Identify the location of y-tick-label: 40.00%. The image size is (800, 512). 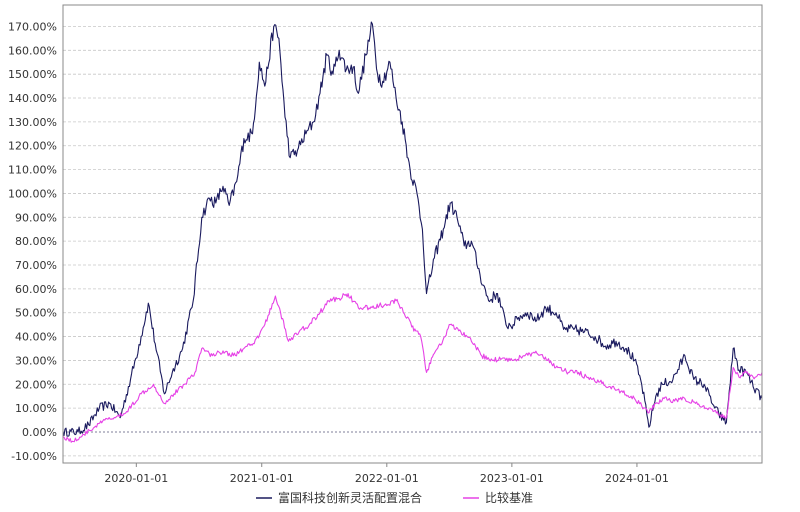
(36, 337).